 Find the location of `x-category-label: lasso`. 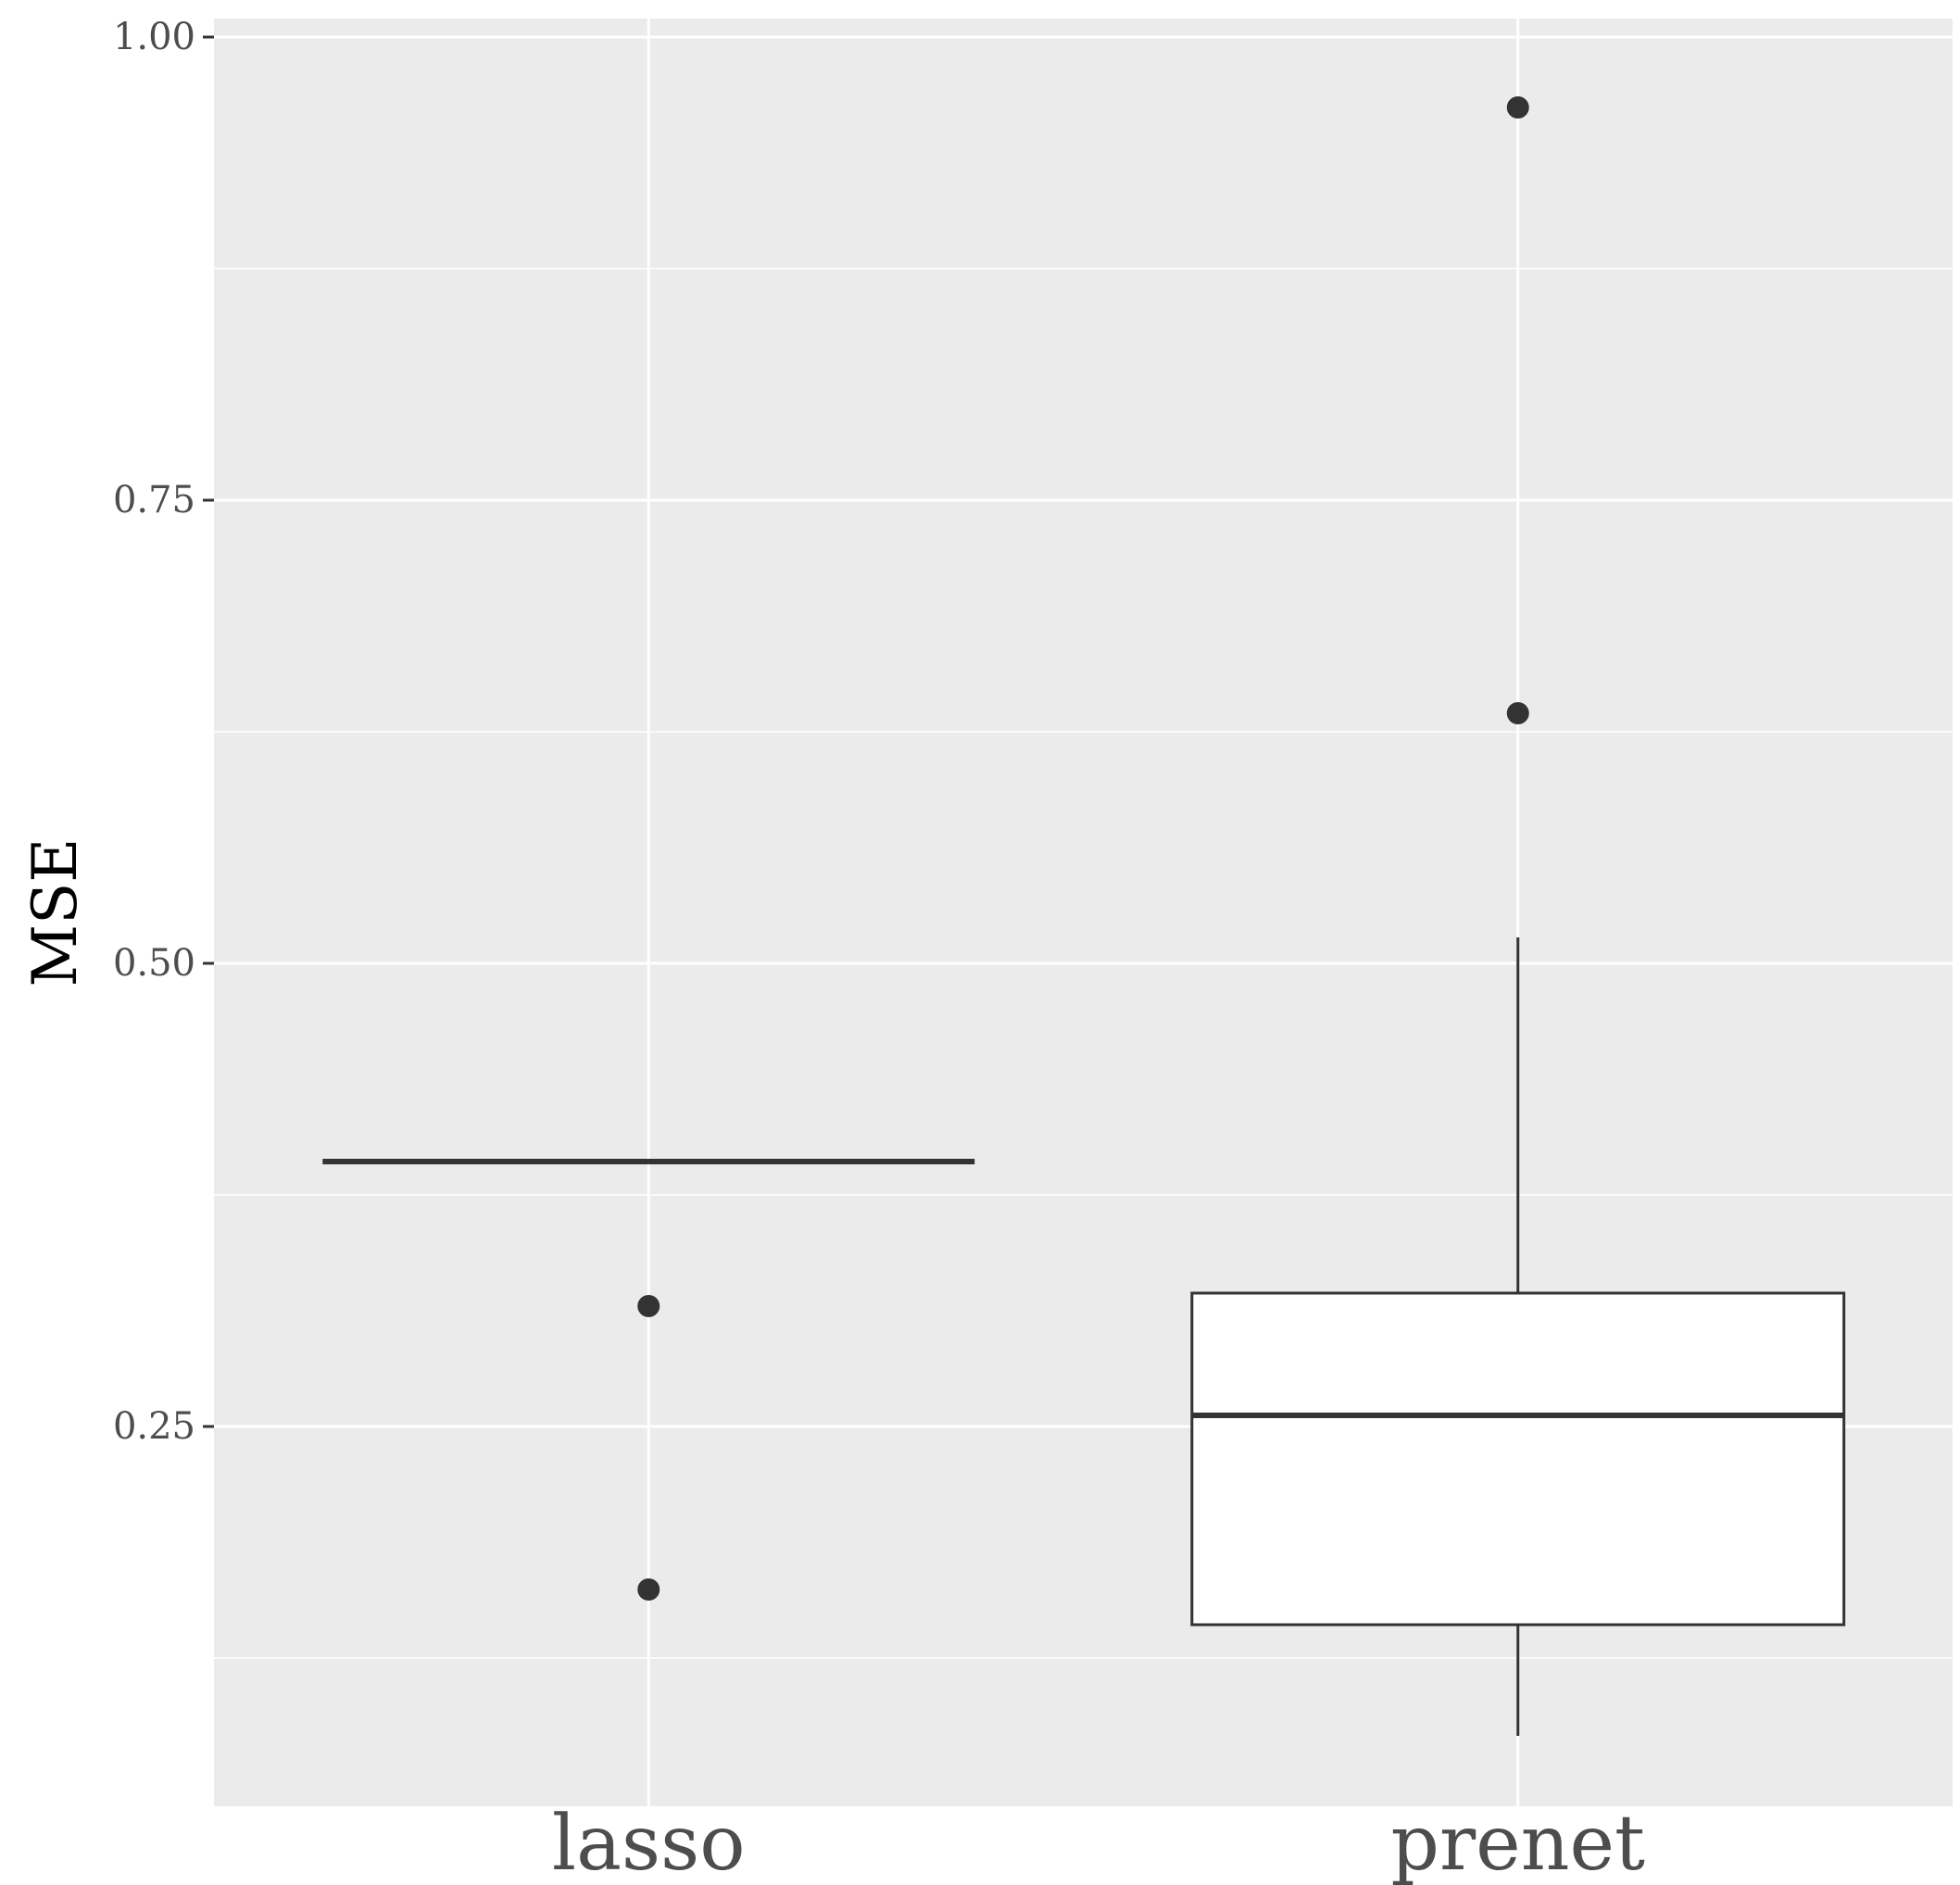

x-category-label: lasso is located at coordinates (649, 1842).